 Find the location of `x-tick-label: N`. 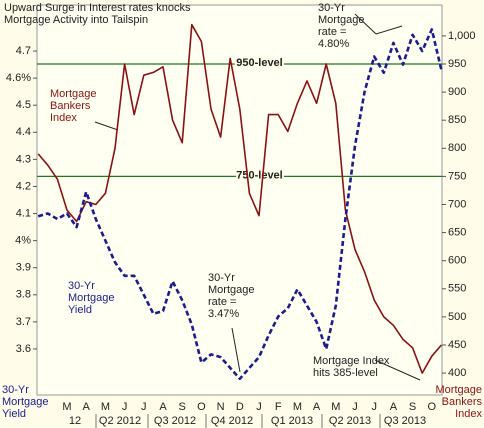

x-tick-label: N is located at coordinates (221, 407).